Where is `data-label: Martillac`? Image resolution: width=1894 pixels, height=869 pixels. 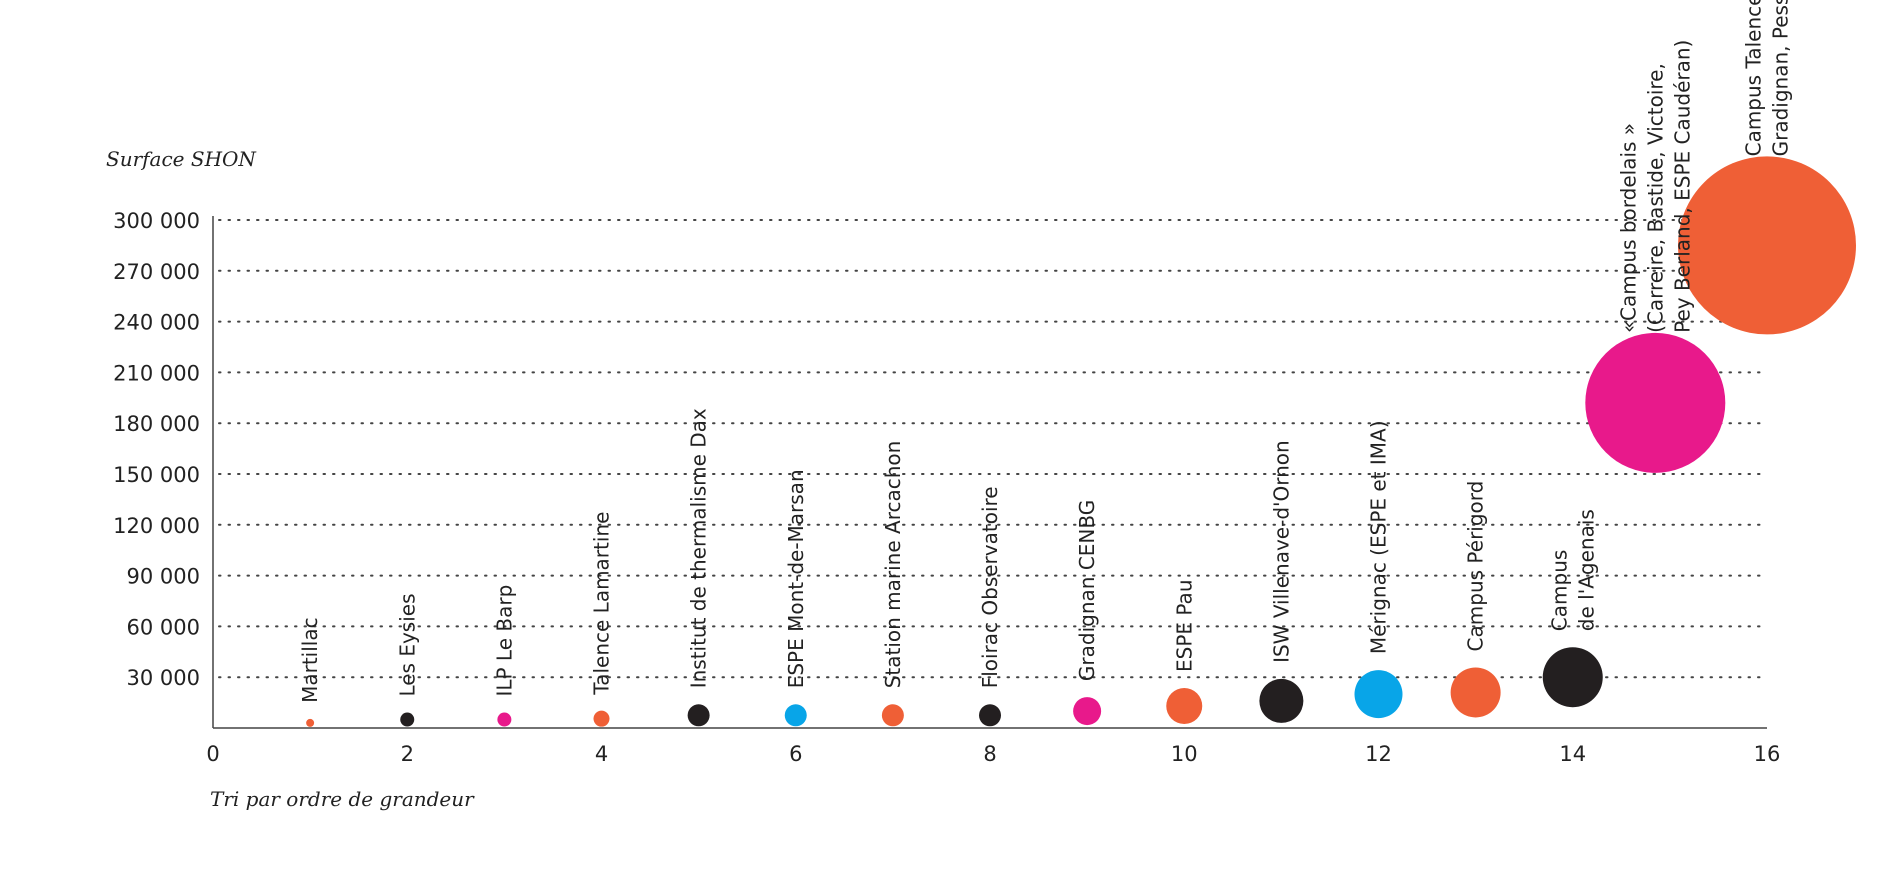 data-label: Martillac is located at coordinates (310, 660).